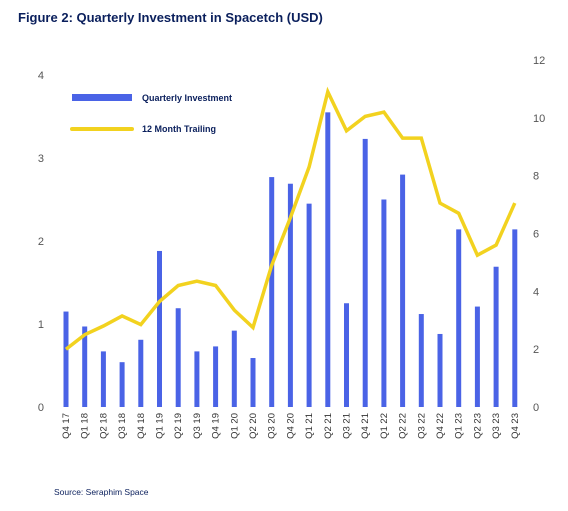  What do you see at coordinates (253, 426) in the screenshot?
I see `x-axis-tick-label: Q2 20` at bounding box center [253, 426].